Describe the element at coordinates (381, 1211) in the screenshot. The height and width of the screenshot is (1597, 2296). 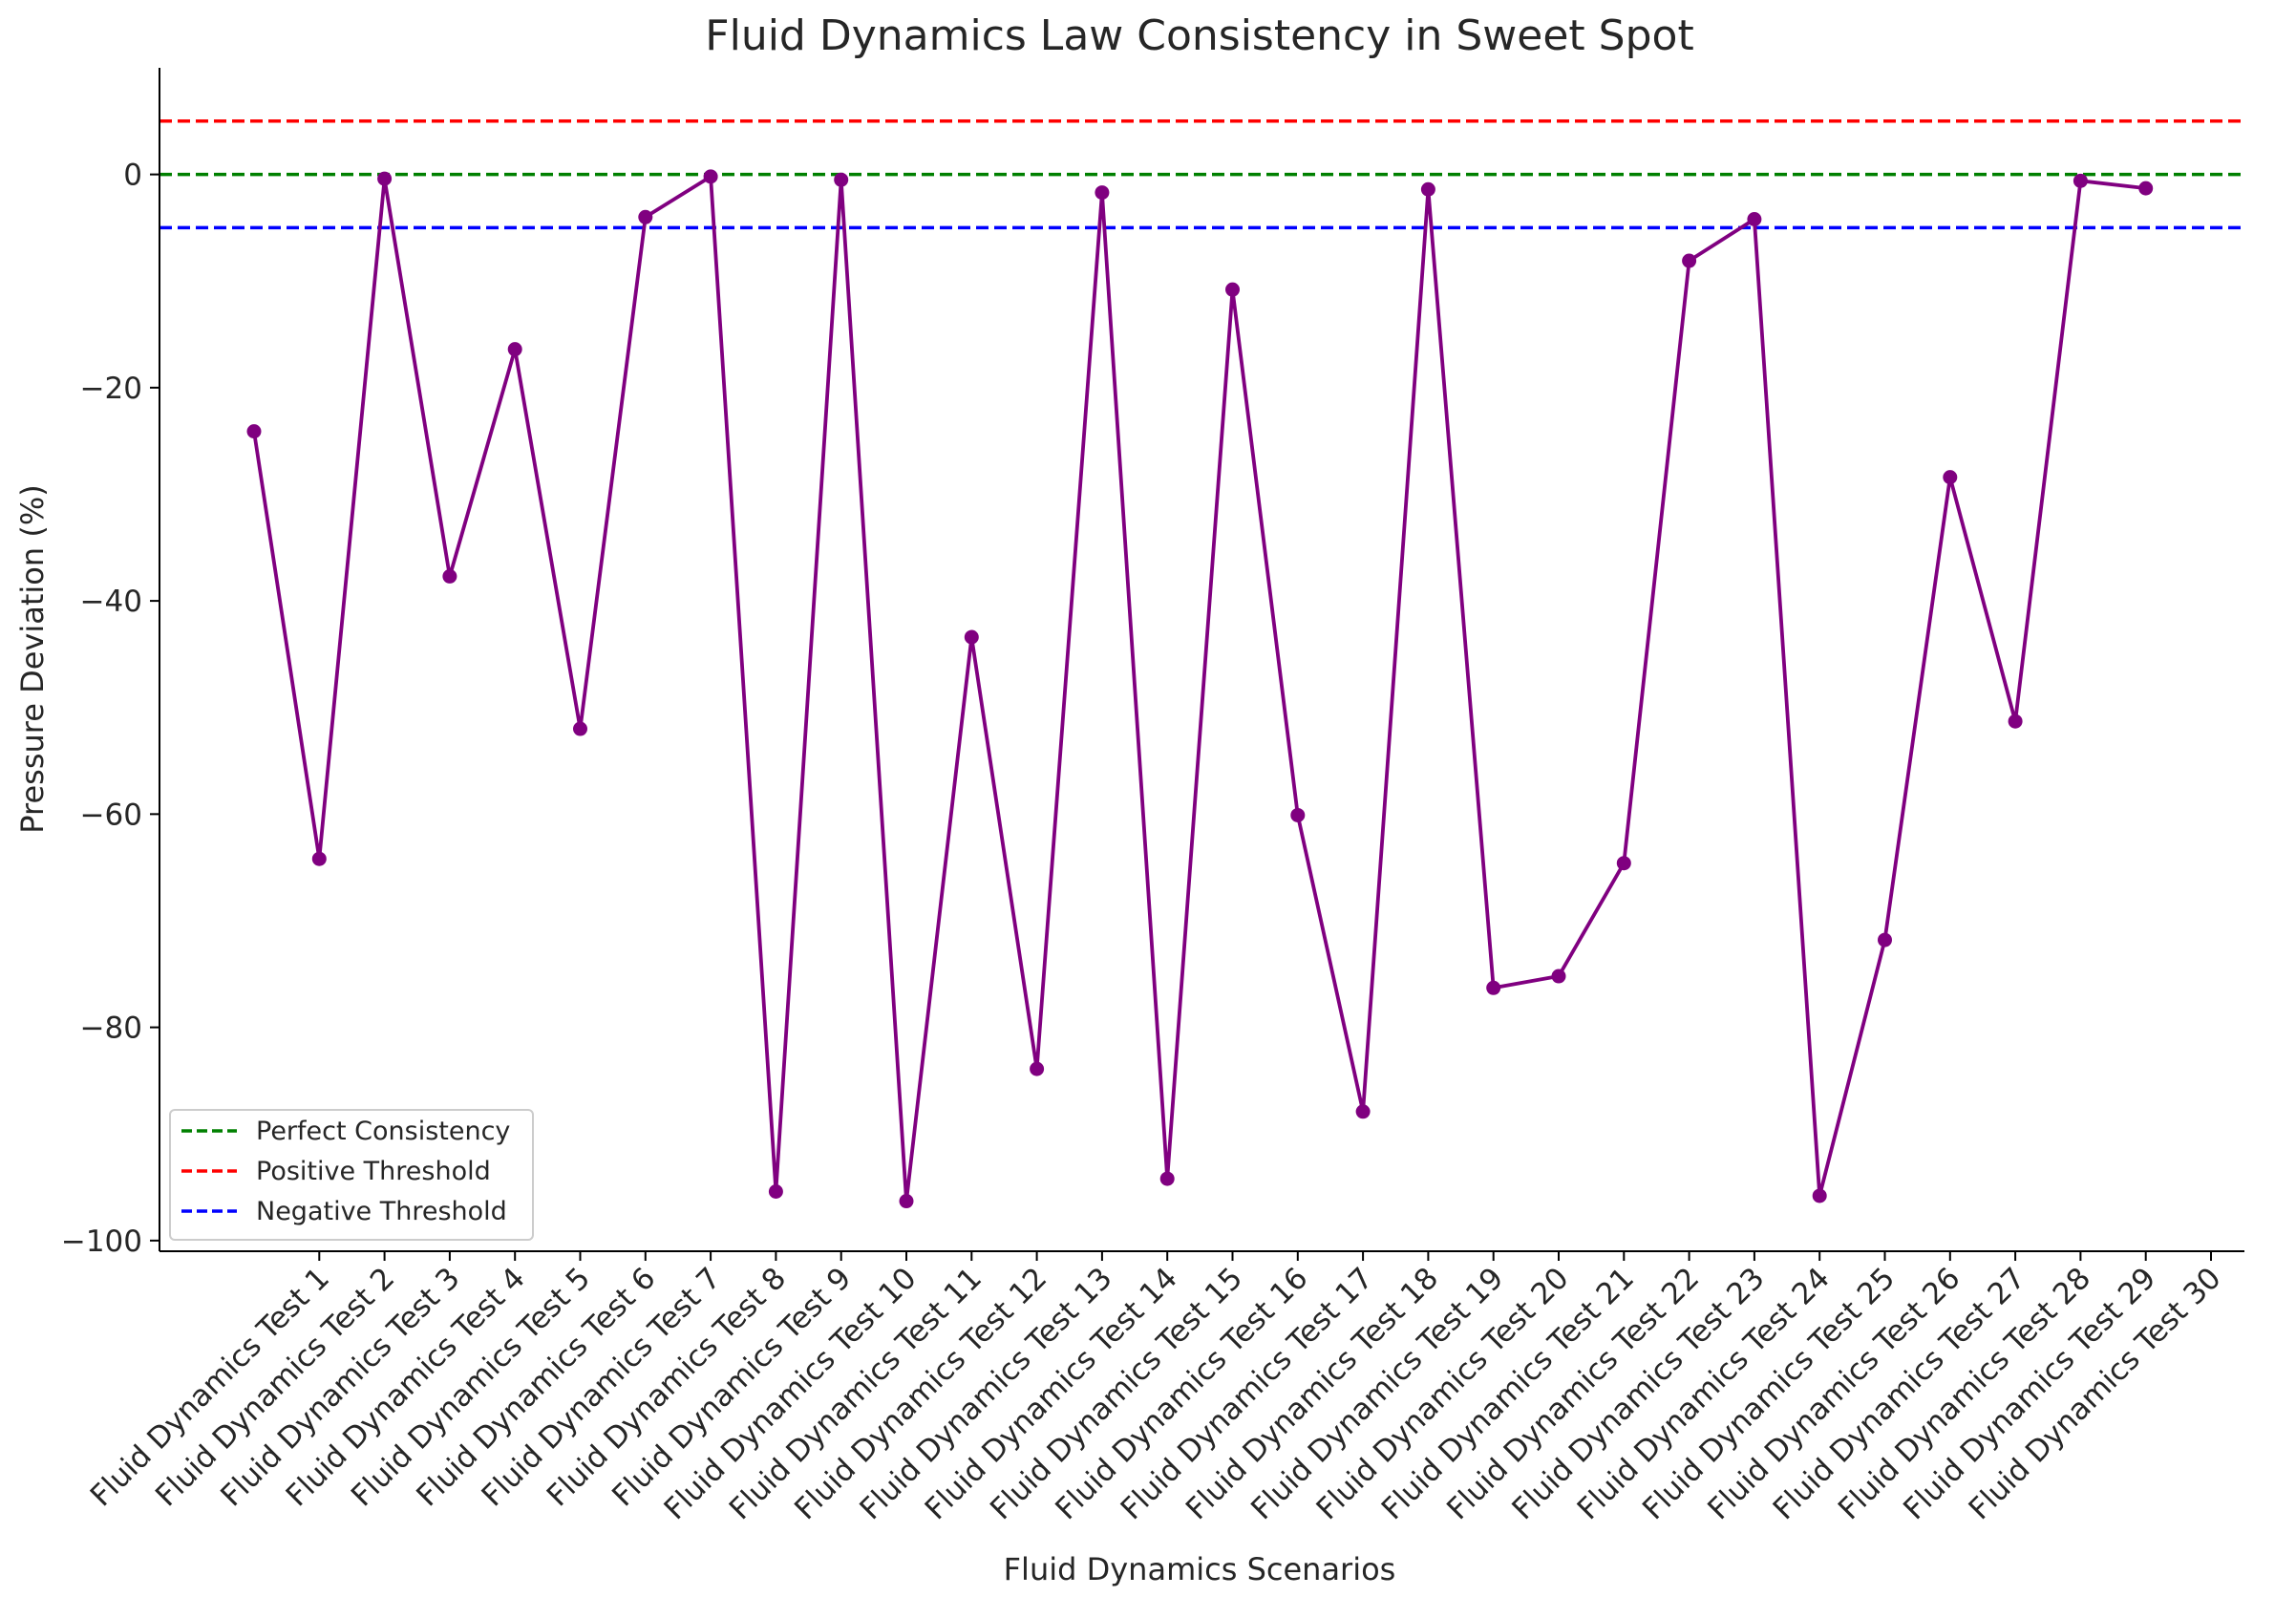
I see `legend-label: Negative Threshold` at that location.